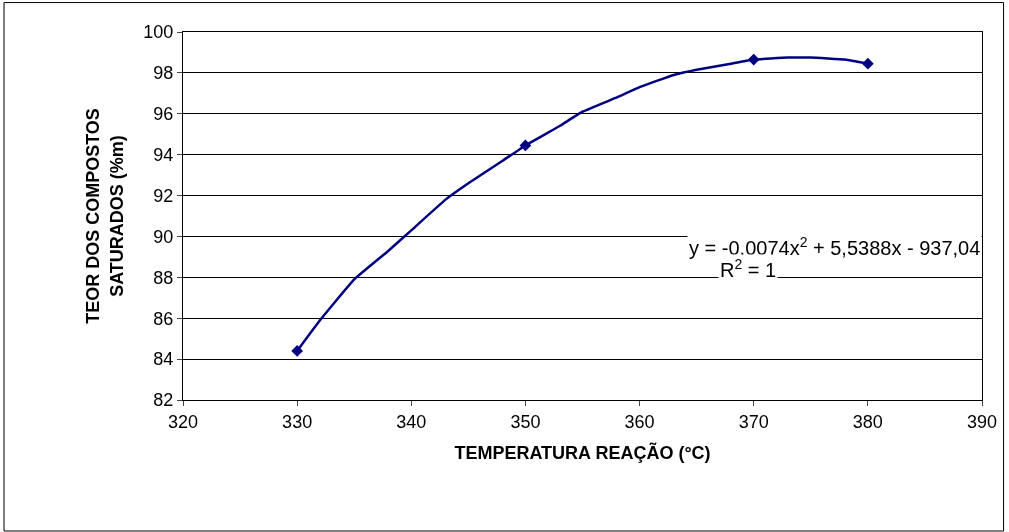  I want to click on x-tick-label: 370, so click(753, 421).